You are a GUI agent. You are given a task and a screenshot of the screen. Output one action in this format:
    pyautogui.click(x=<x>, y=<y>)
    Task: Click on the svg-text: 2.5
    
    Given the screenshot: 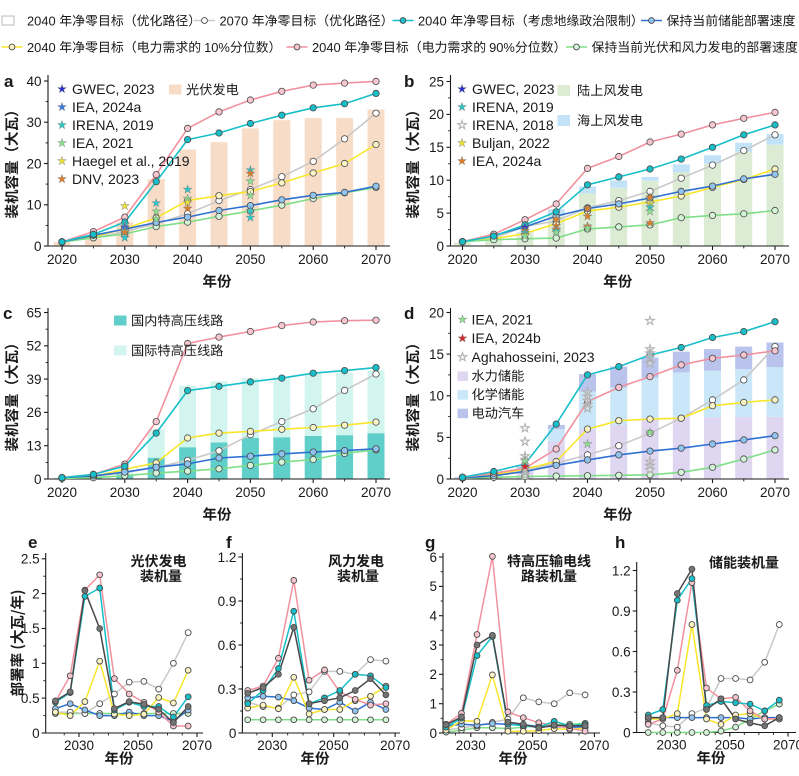 What is the action you would take?
    pyautogui.click(x=30, y=559)
    